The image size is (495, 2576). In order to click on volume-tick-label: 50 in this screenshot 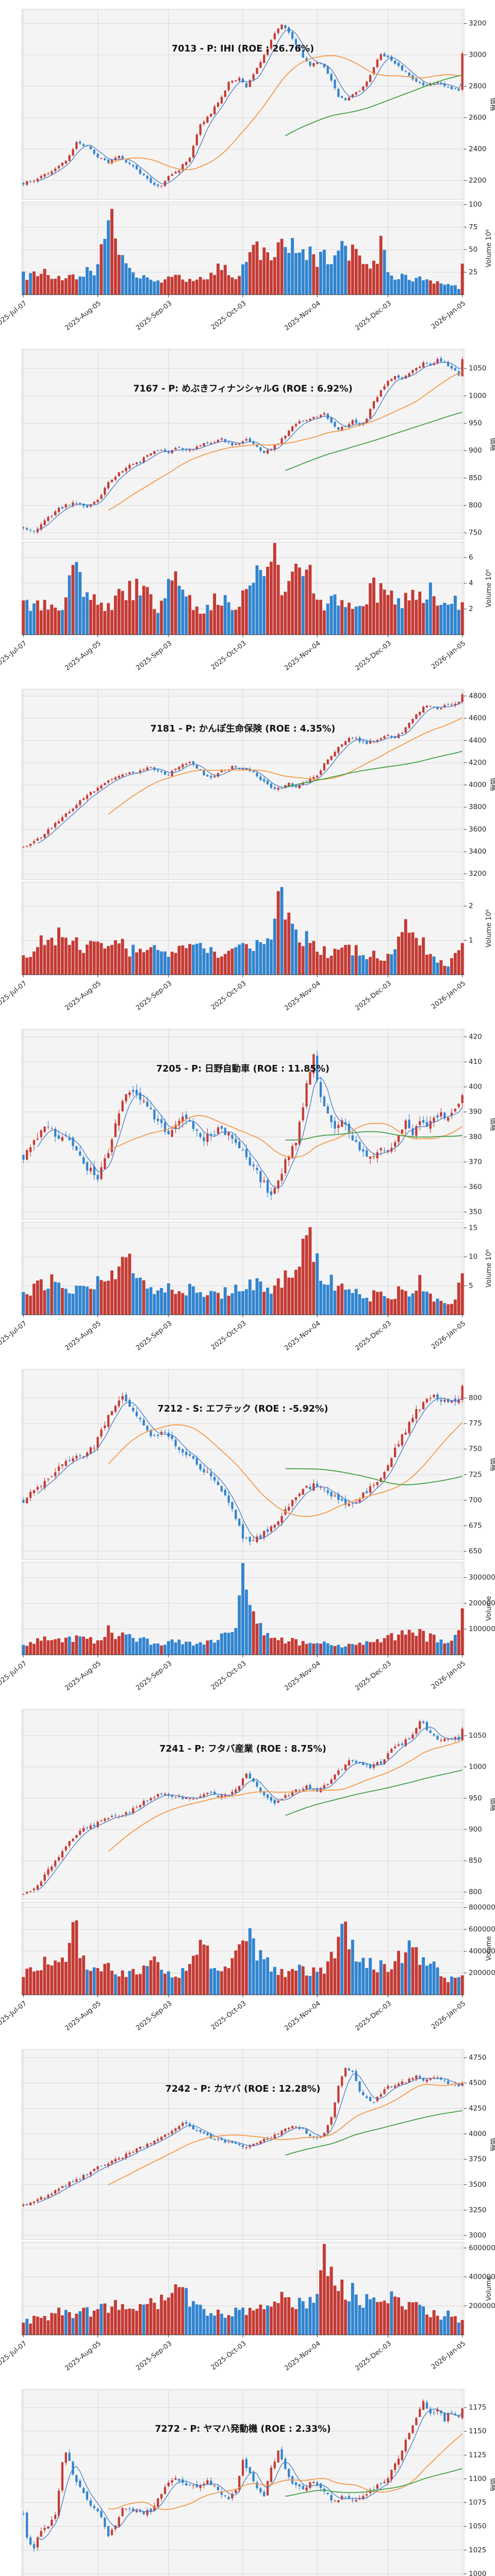, I will do `click(473, 250)`.